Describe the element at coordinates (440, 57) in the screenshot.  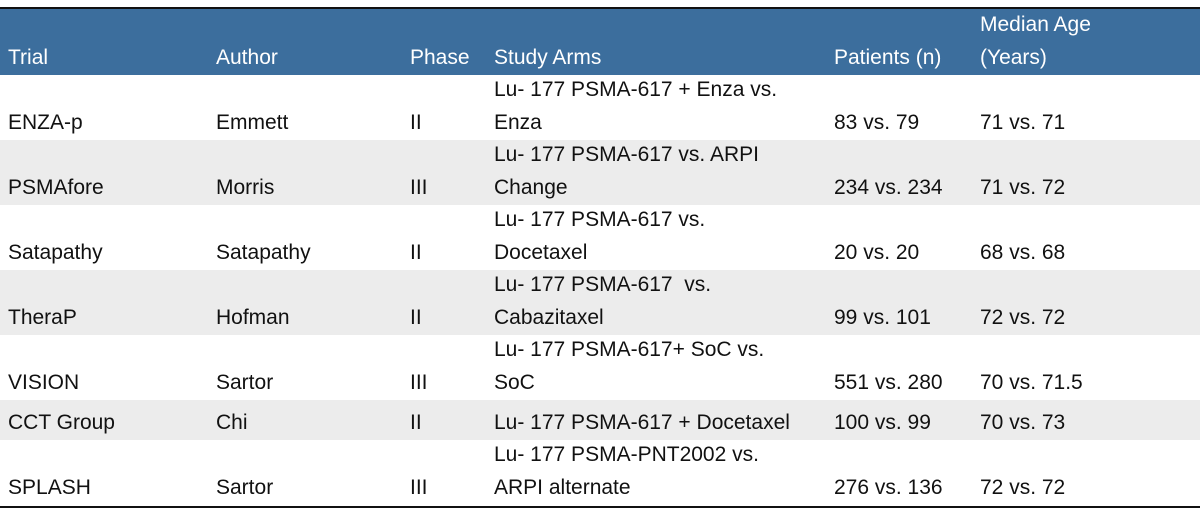
I see `header-cell: Phase` at that location.